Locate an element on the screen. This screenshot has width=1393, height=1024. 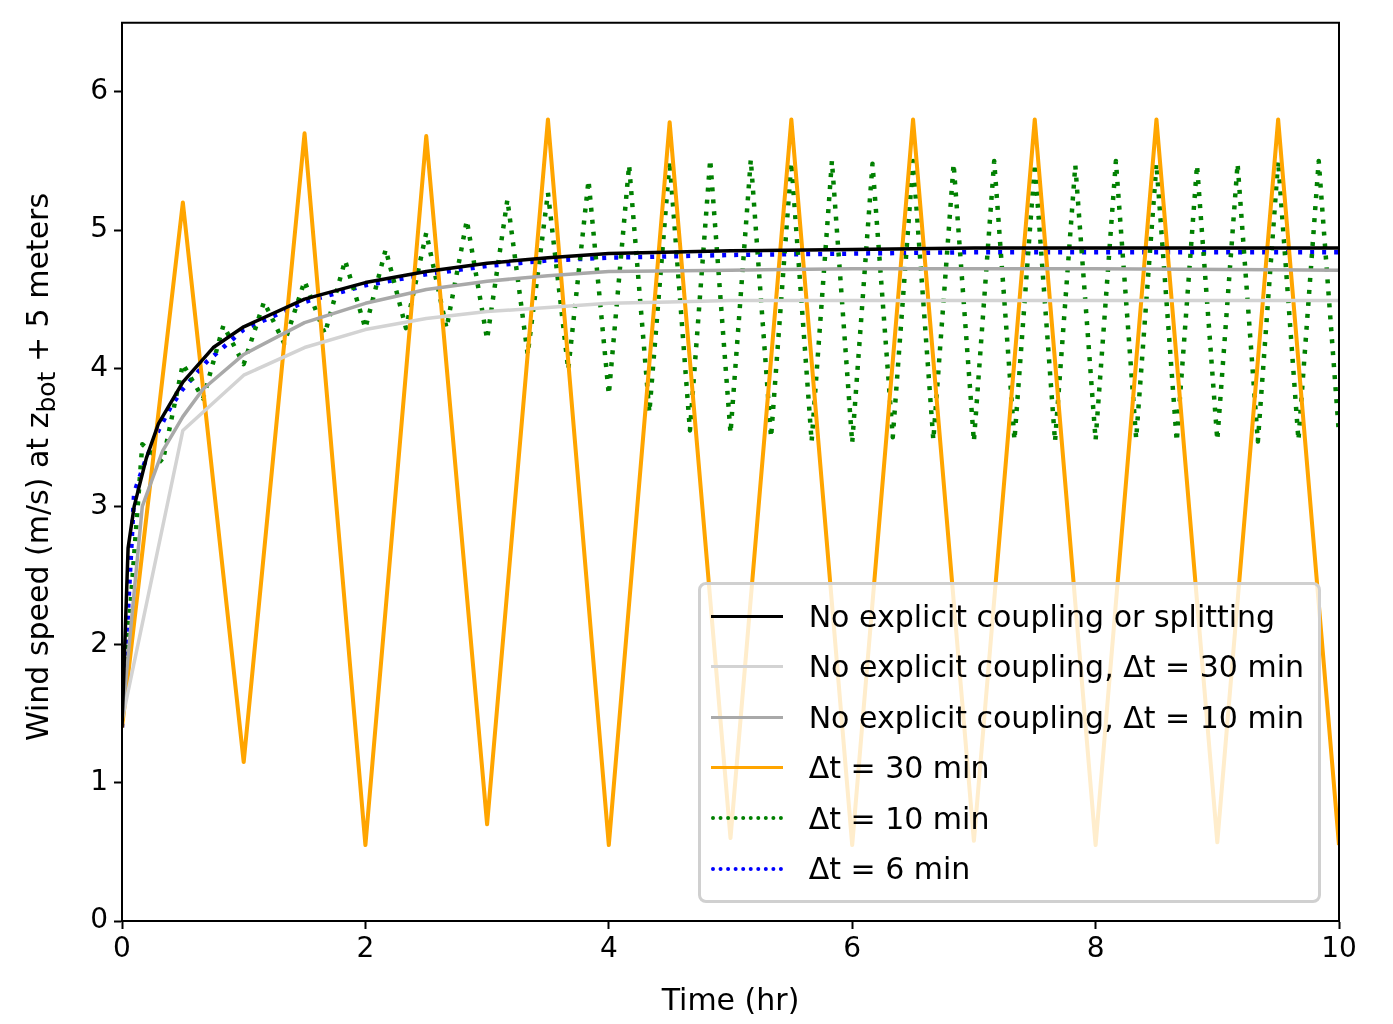
x-tick-label: 6 is located at coordinates (852, 948).